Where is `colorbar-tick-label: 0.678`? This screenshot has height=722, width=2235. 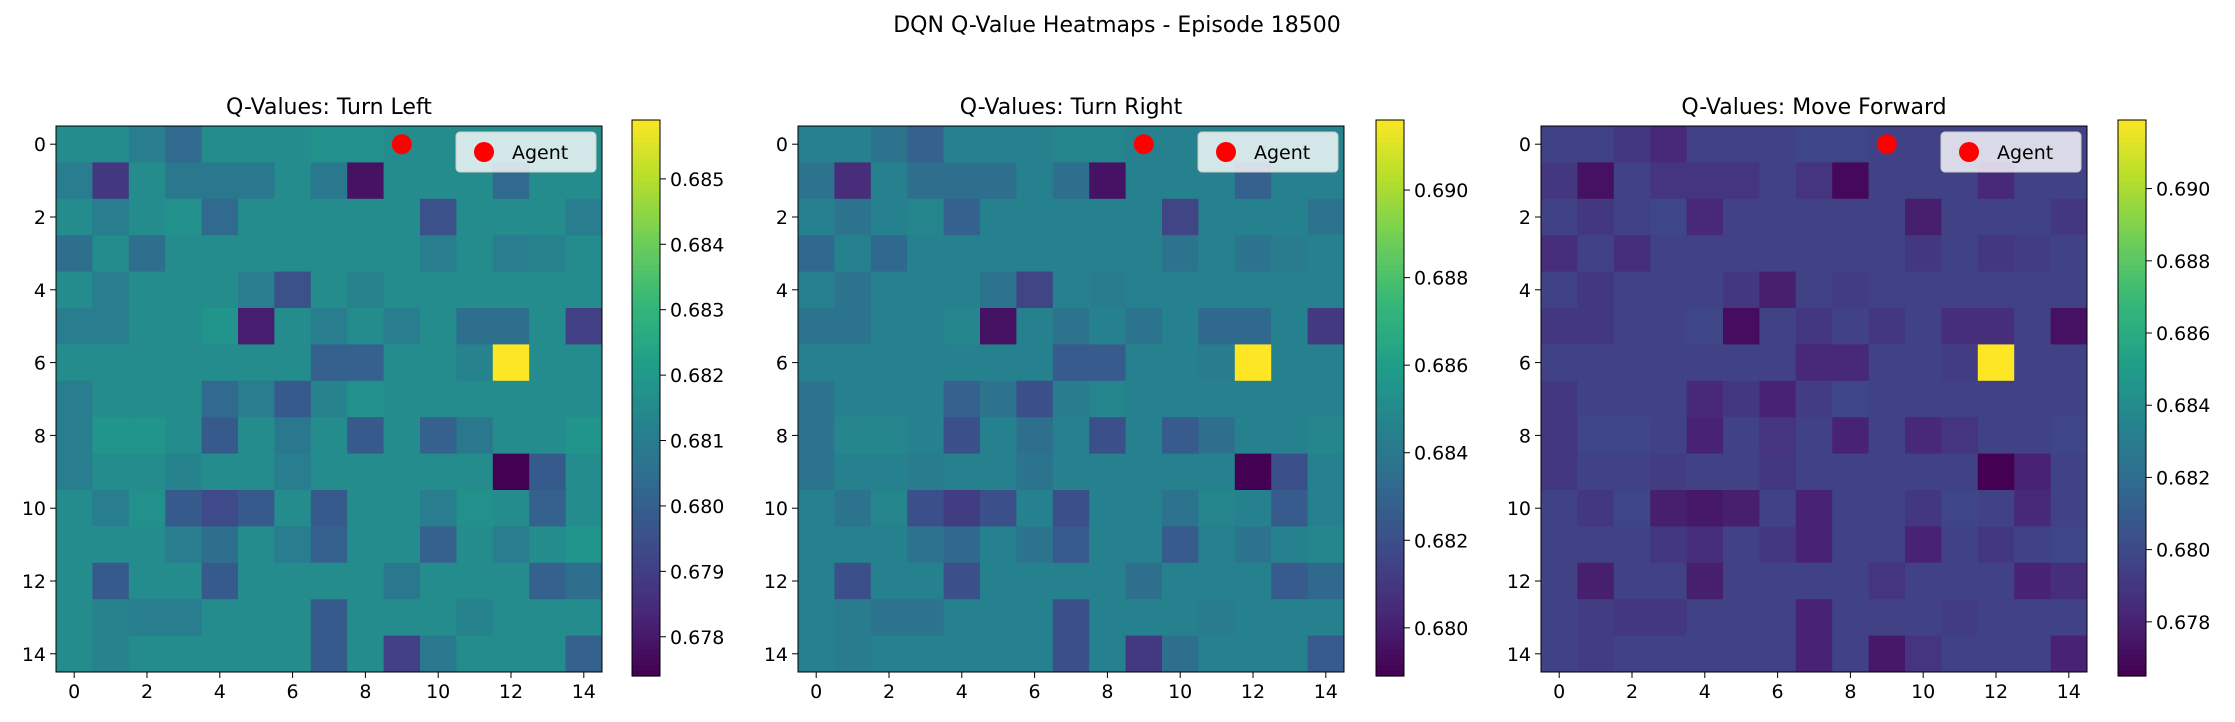
colorbar-tick-label: 0.678 is located at coordinates (697, 638).